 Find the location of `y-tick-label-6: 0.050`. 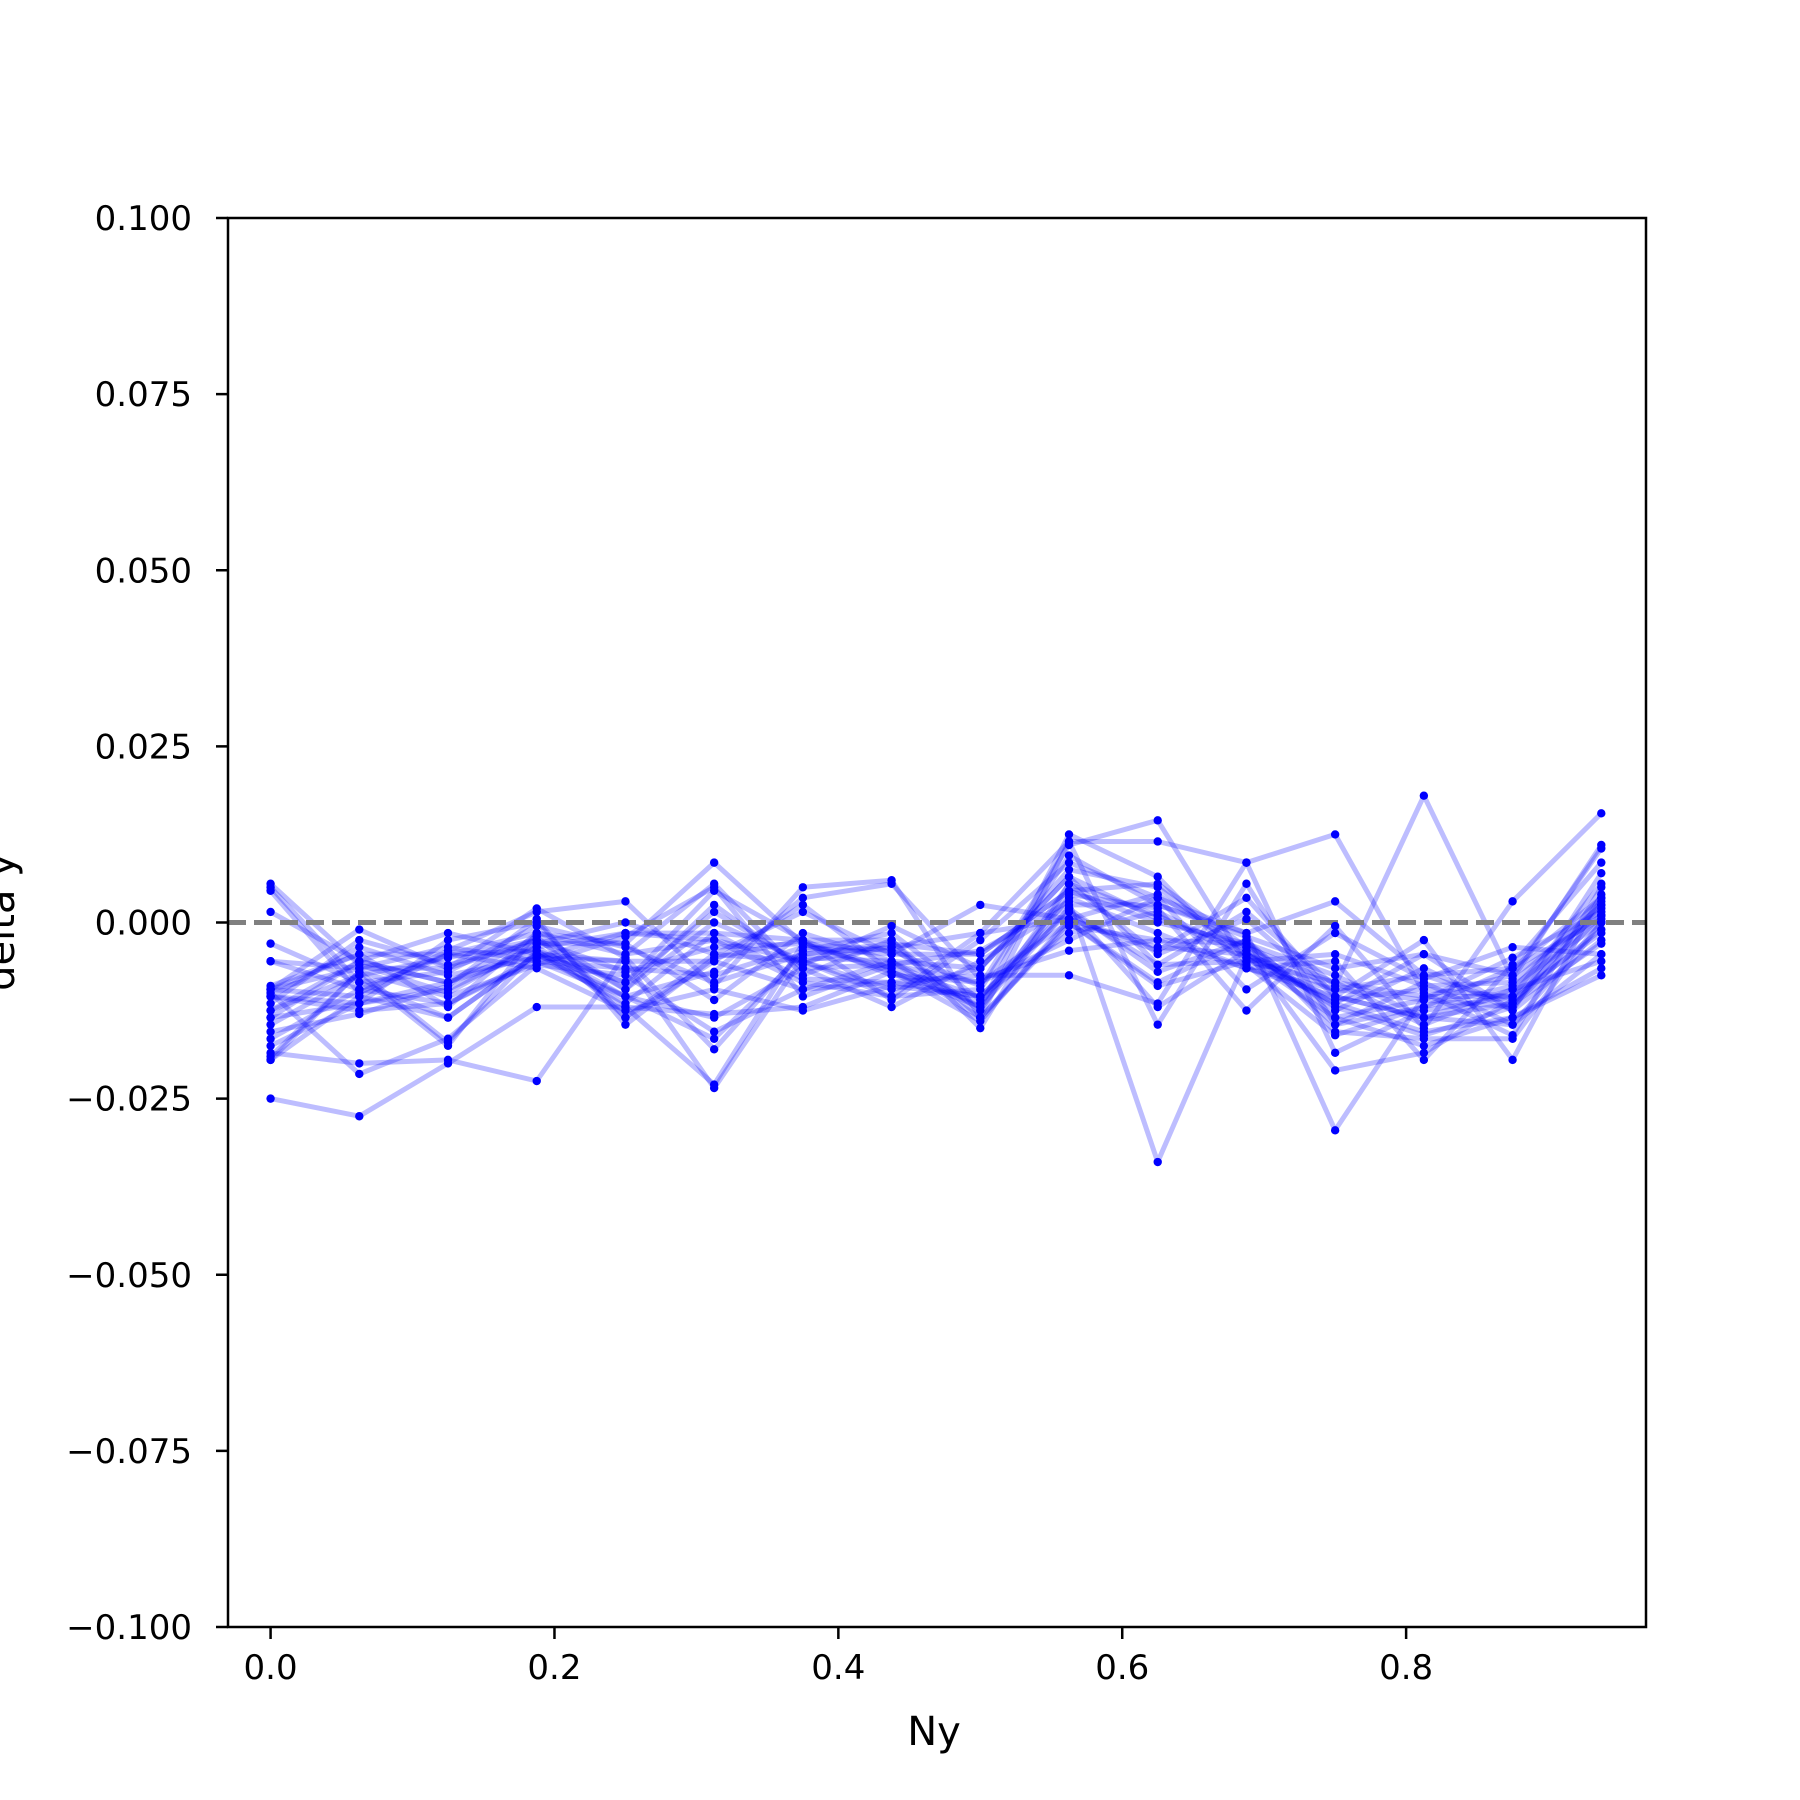

y-tick-label-6: 0.050 is located at coordinates (143, 571).